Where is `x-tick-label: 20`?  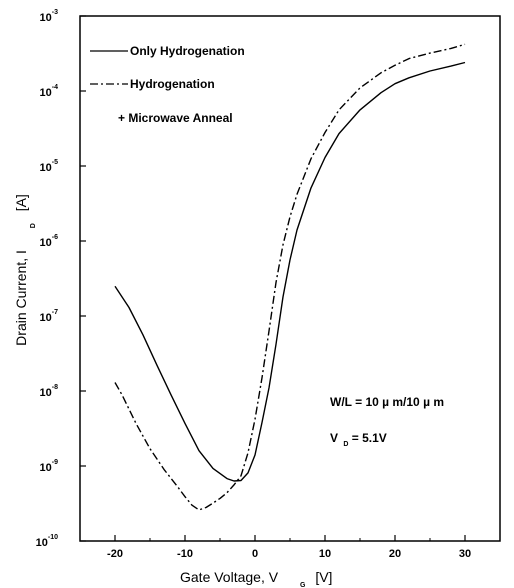
x-tick-label: 20 is located at coordinates (395, 554).